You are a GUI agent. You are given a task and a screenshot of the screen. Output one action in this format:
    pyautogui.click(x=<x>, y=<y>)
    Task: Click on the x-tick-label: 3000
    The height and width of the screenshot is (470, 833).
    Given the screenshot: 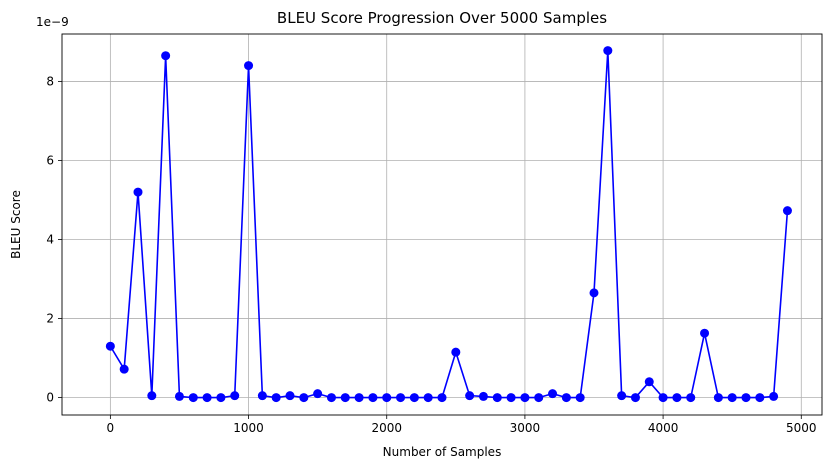 What is the action you would take?
    pyautogui.click(x=525, y=428)
    